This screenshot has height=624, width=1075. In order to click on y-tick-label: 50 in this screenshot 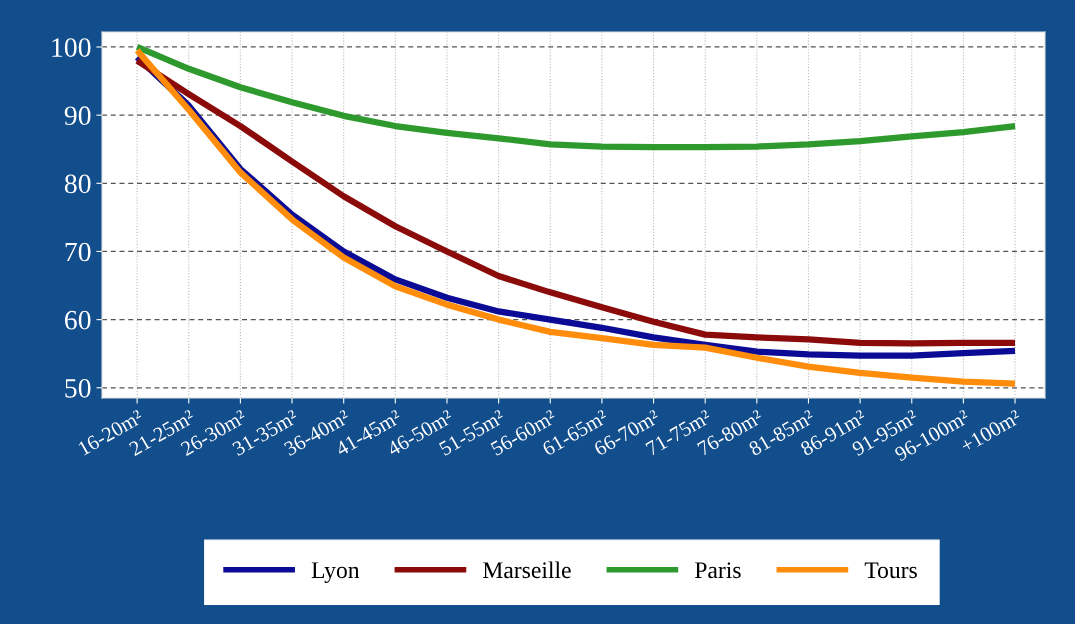, I will do `click(78, 388)`.